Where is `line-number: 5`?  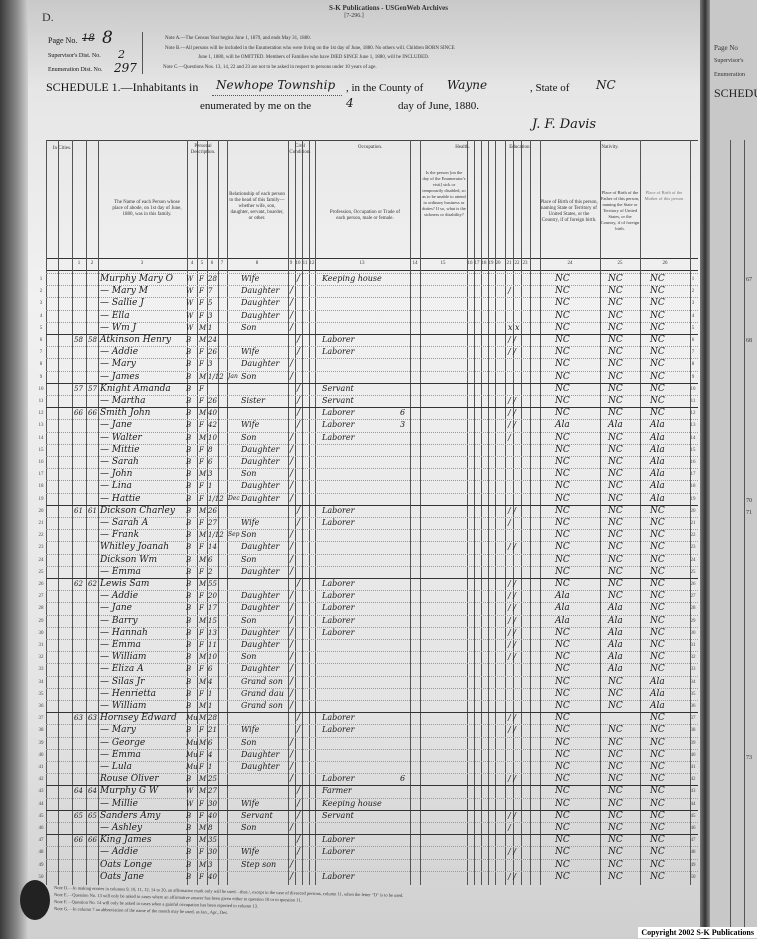 line-number: 5 is located at coordinates (693, 328).